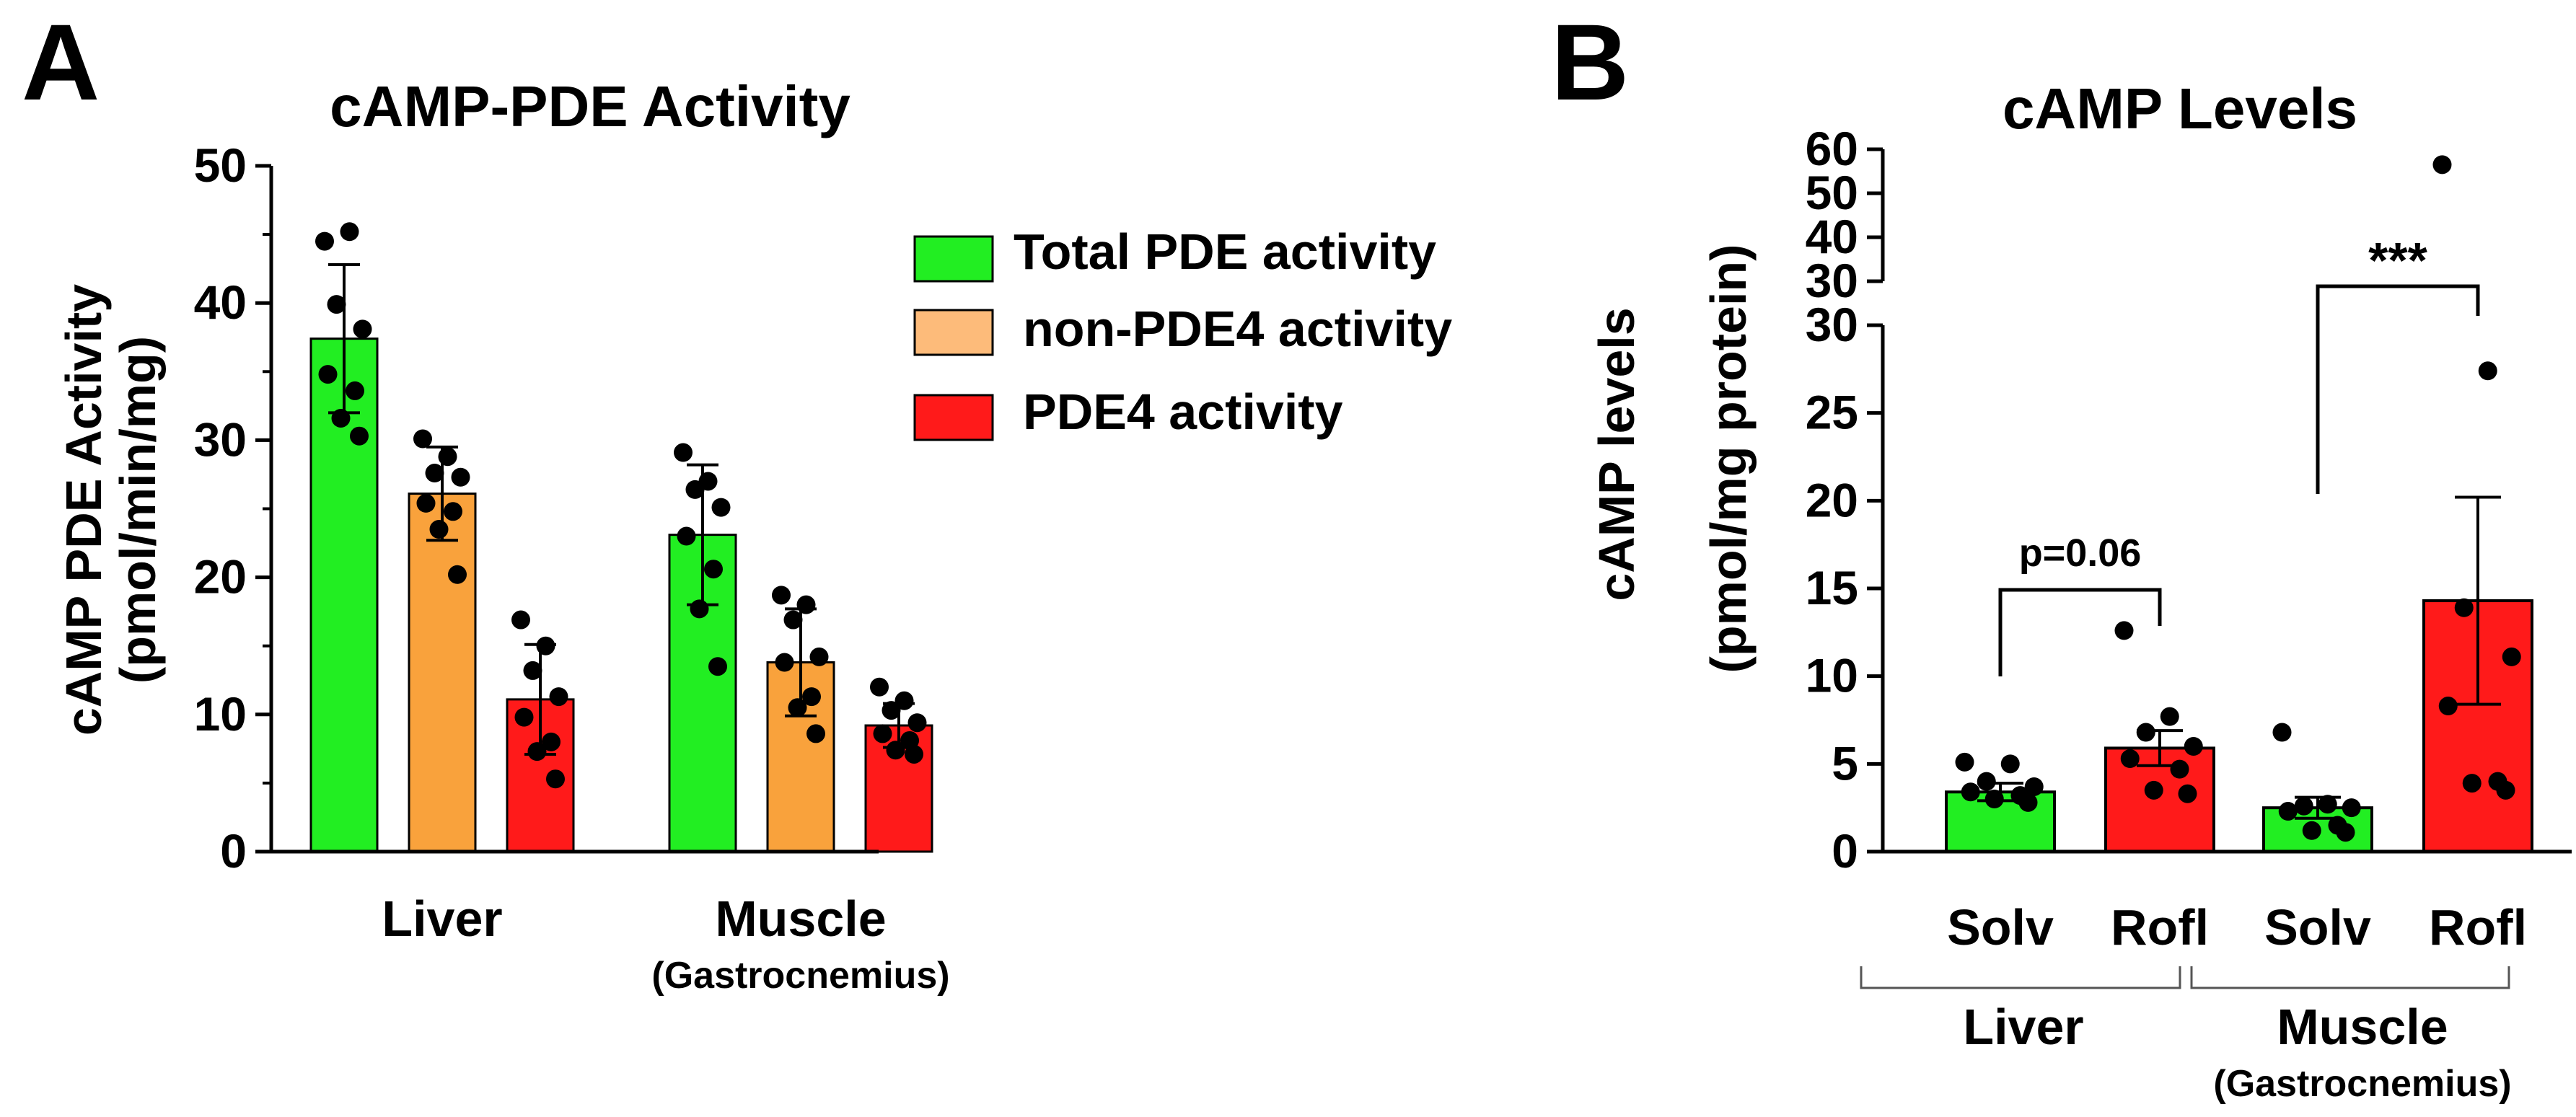 The height and width of the screenshot is (1117, 2576). Describe the element at coordinates (84, 510) in the screenshot. I see `panel-a-y-label: cAMP PDE Activity` at that location.